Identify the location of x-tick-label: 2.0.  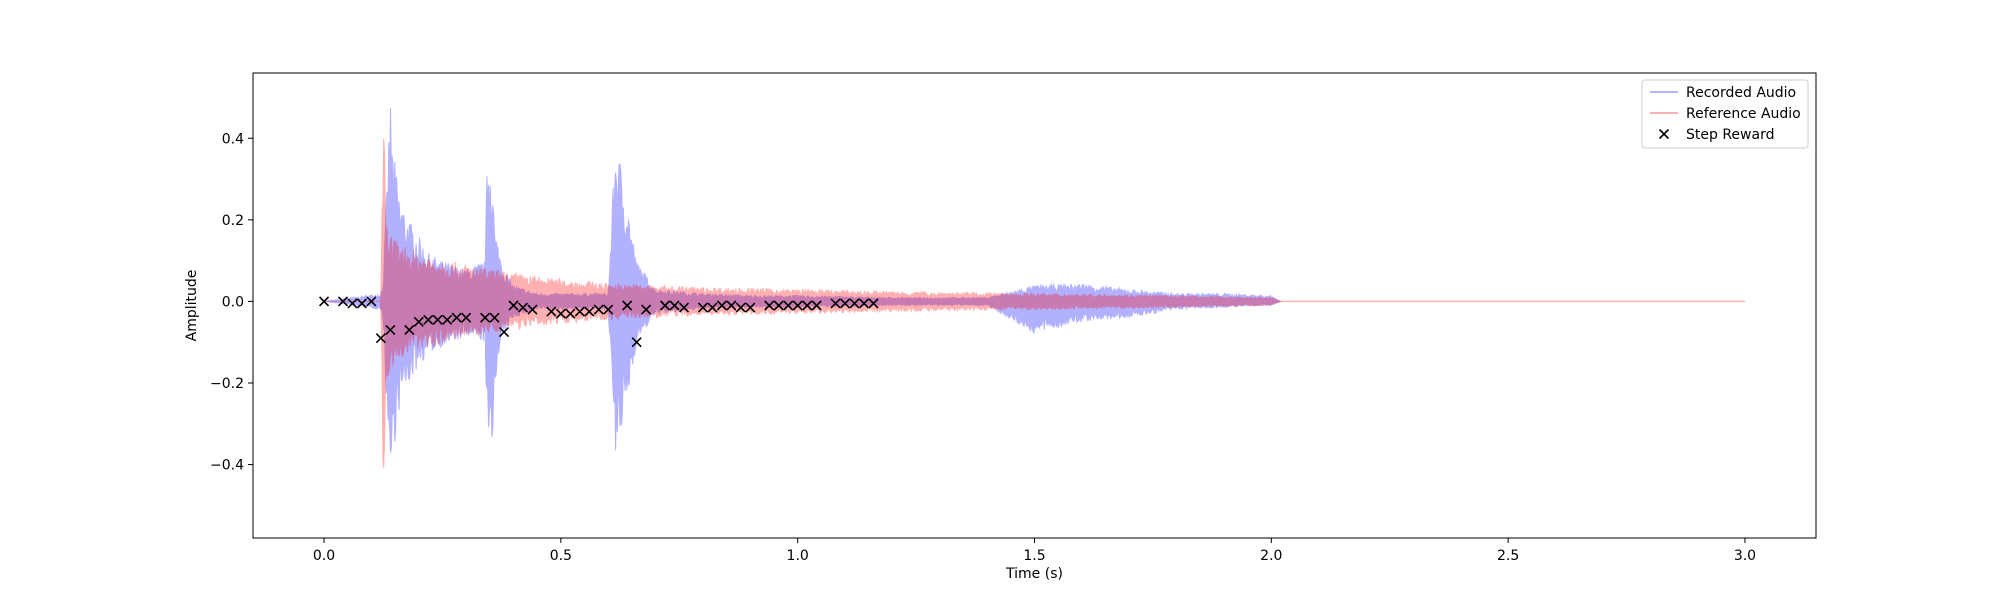
(1271, 556).